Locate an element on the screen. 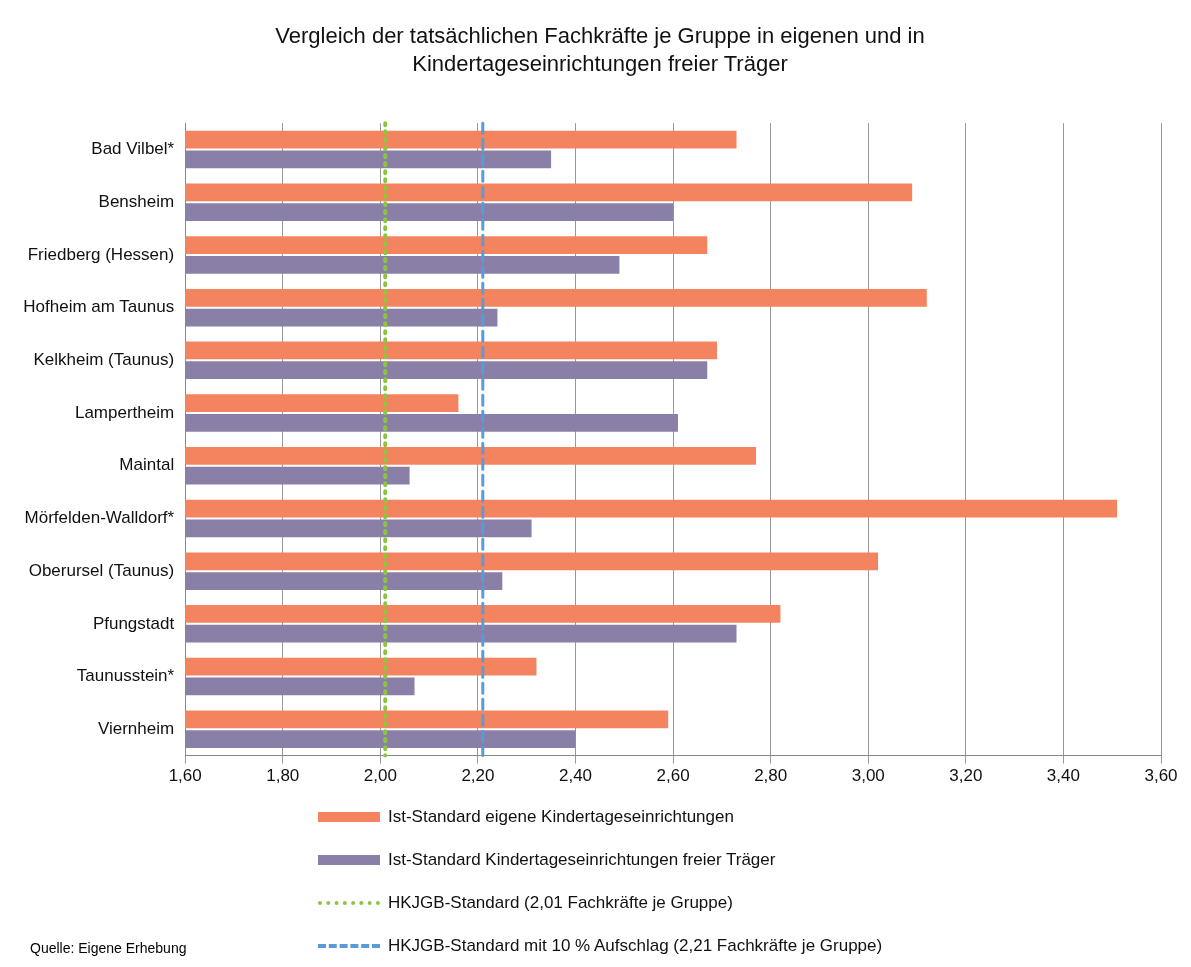  y-tick-label: Kelkheim (Taunus) is located at coordinates (104, 360).